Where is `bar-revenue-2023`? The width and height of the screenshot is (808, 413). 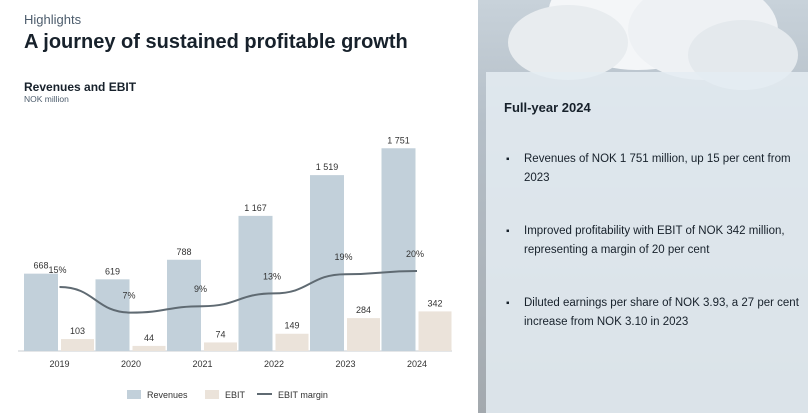
bar-revenue-2023 is located at coordinates (327, 263).